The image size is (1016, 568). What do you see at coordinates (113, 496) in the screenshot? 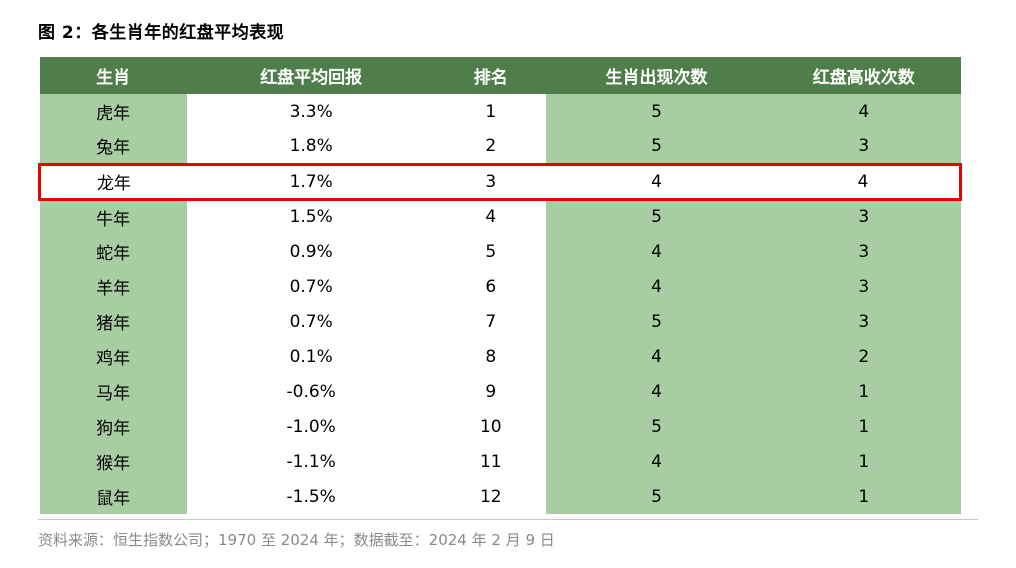
I see `zodiac-cell: 鼠年` at bounding box center [113, 496].